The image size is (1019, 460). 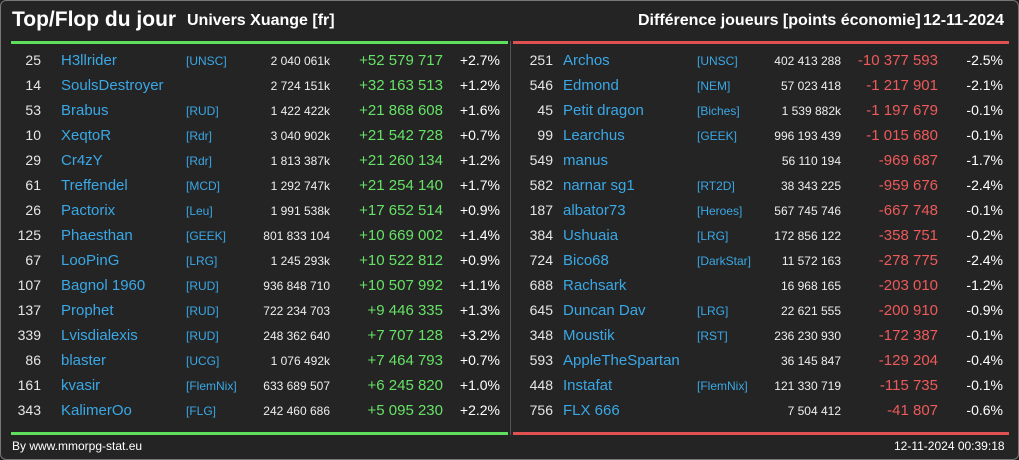 What do you see at coordinates (588, 385) in the screenshot?
I see `player-name-link: Instafat` at bounding box center [588, 385].